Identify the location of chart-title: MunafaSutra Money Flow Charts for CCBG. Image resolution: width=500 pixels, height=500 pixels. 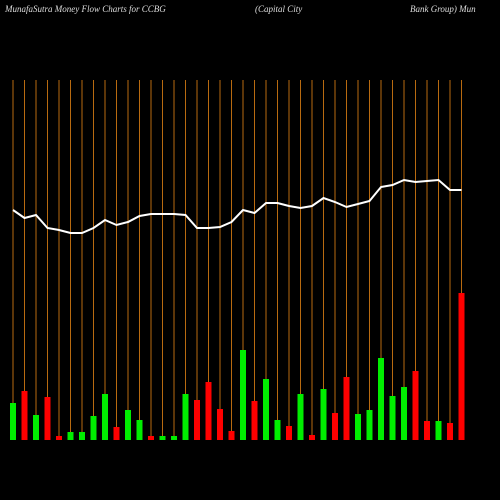
(85, 9).